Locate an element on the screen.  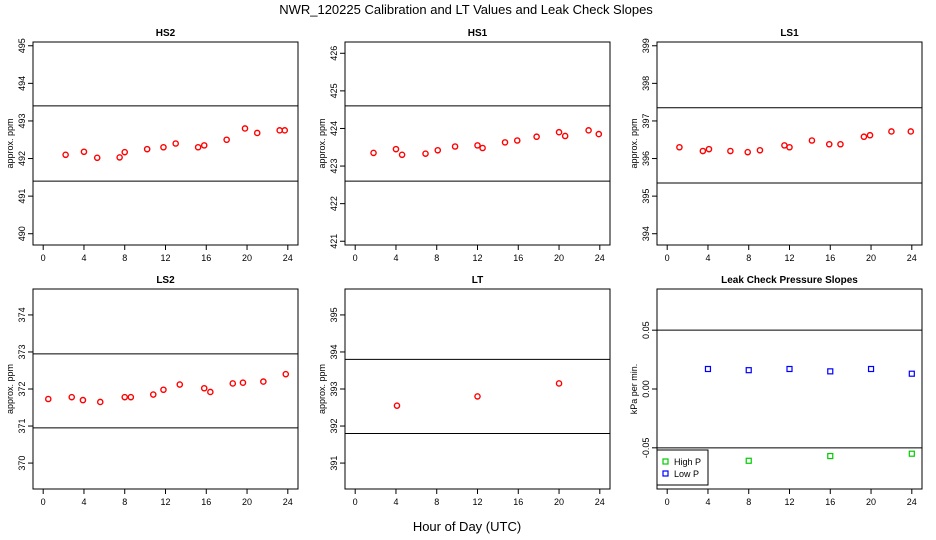
panel-title: HS1 is located at coordinates (478, 33).